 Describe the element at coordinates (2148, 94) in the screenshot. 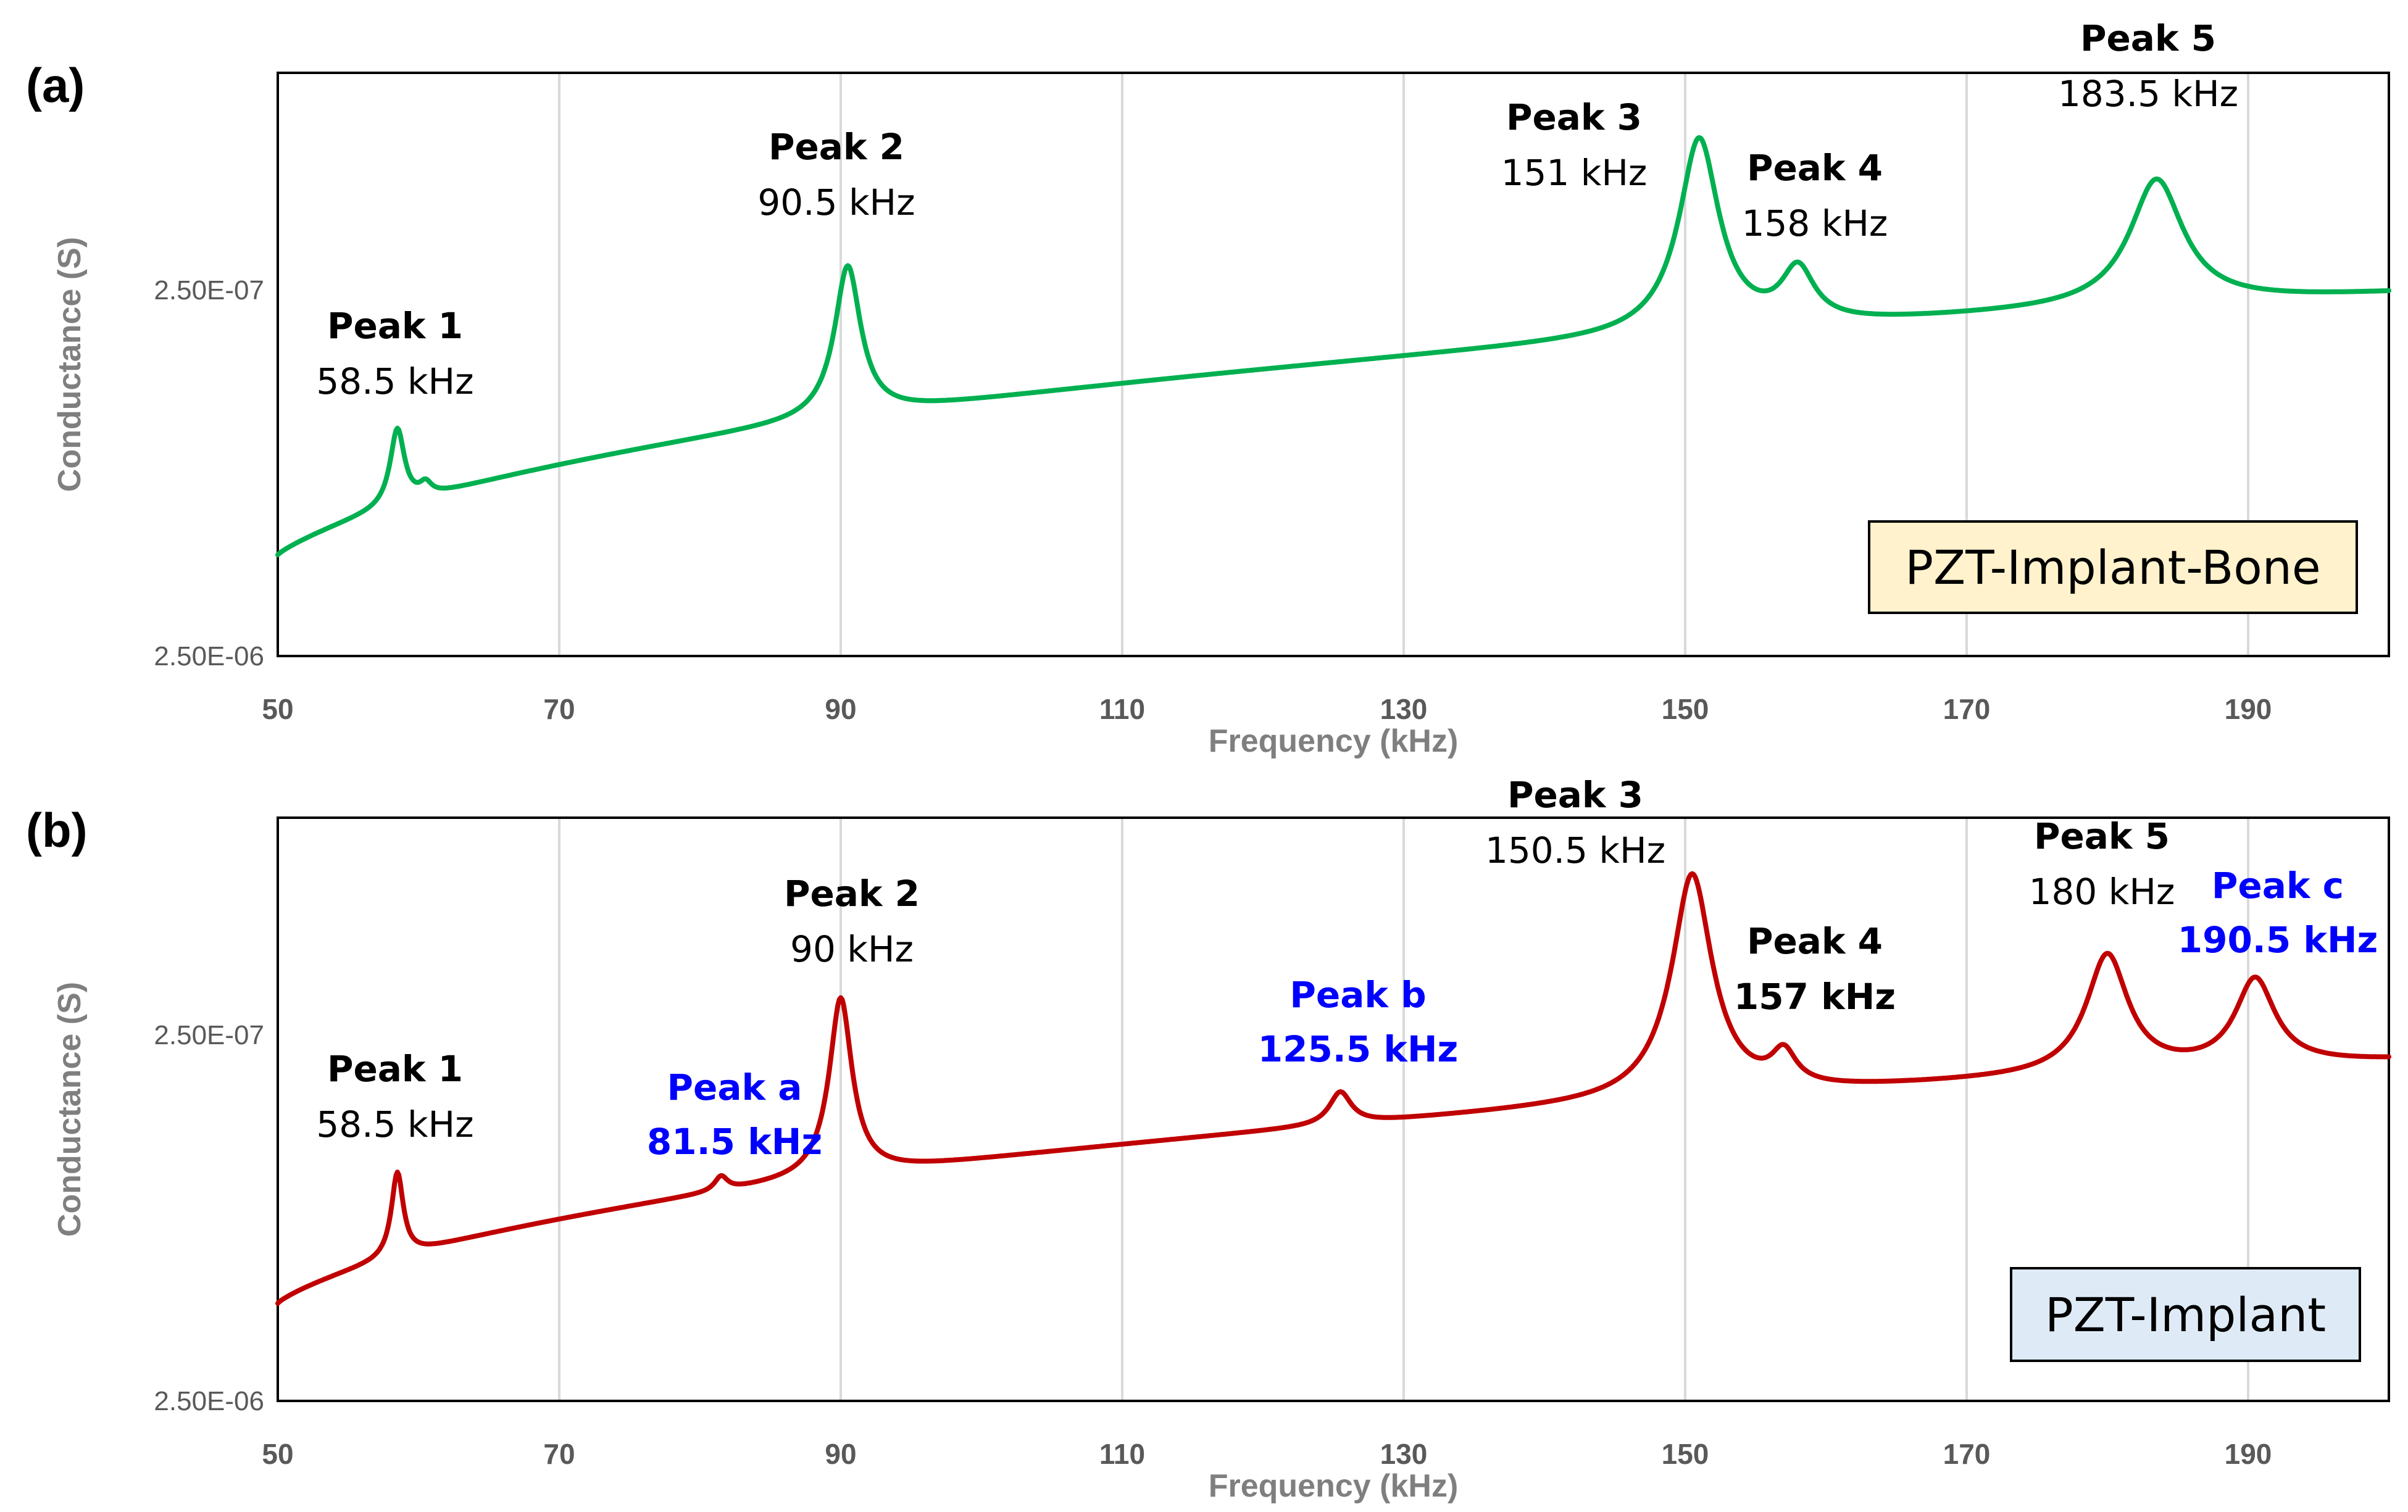

I see `peak-label-frequency: 183.5 kHz` at that location.